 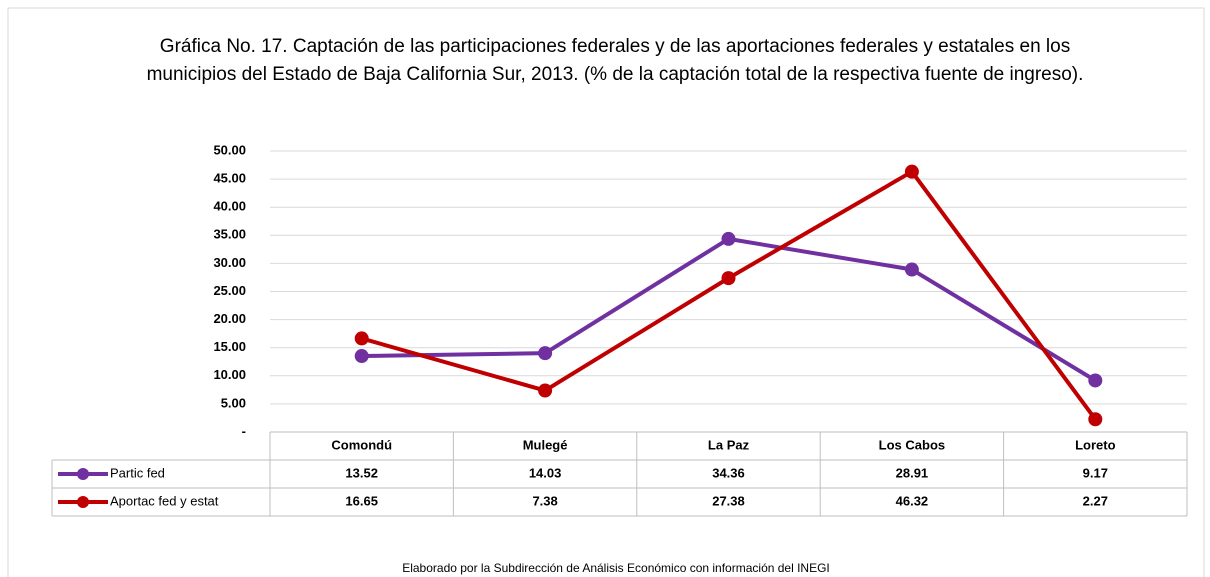 I want to click on table-value: 9.17, so click(x=1095, y=472).